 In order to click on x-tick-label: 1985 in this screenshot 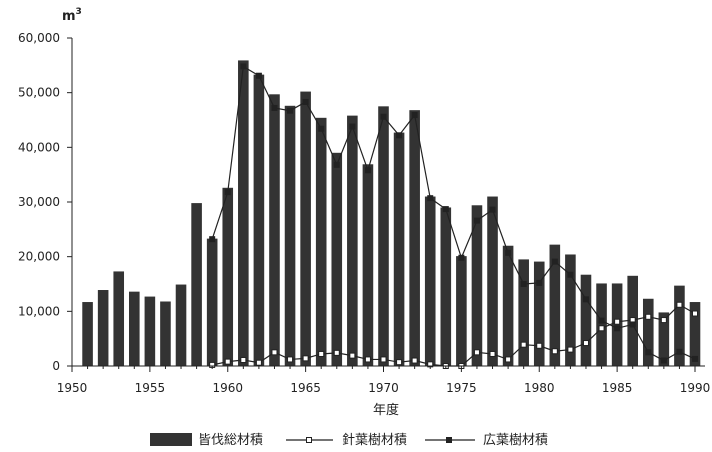, I will do `click(617, 388)`.